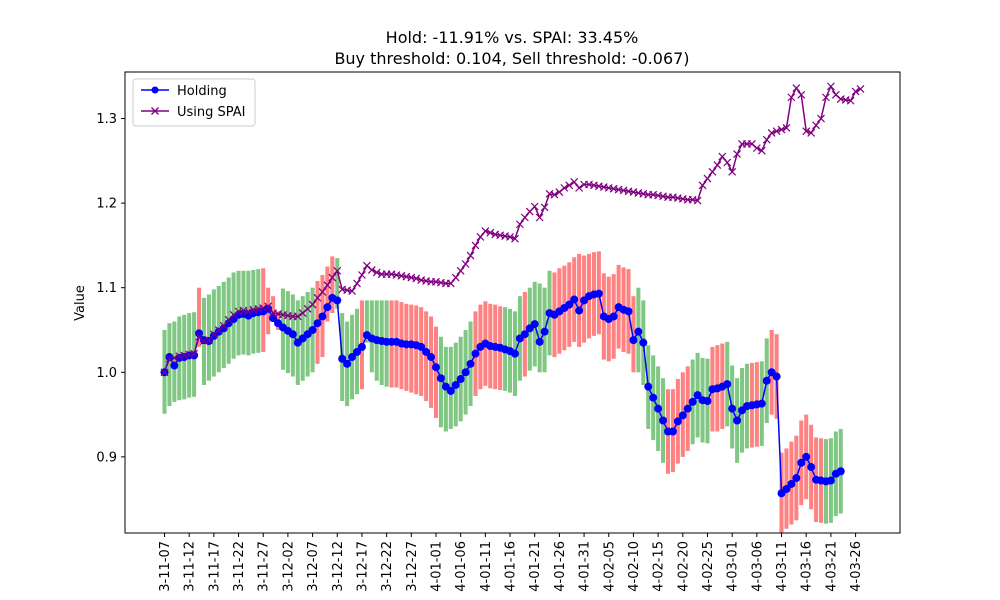 The width and height of the screenshot is (1000, 600). Describe the element at coordinates (512, 37) in the screenshot. I see `chart-title: Hold: -11.91% vs. SPAI: 33.45%` at that location.